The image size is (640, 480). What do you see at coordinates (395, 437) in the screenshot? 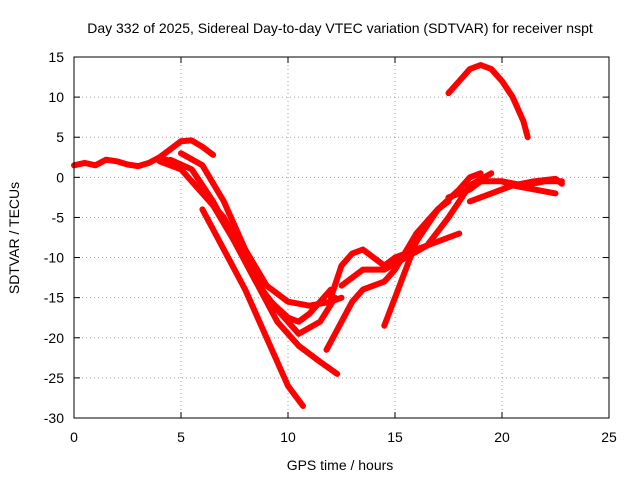
I see `x-tick-label: 15` at bounding box center [395, 437].